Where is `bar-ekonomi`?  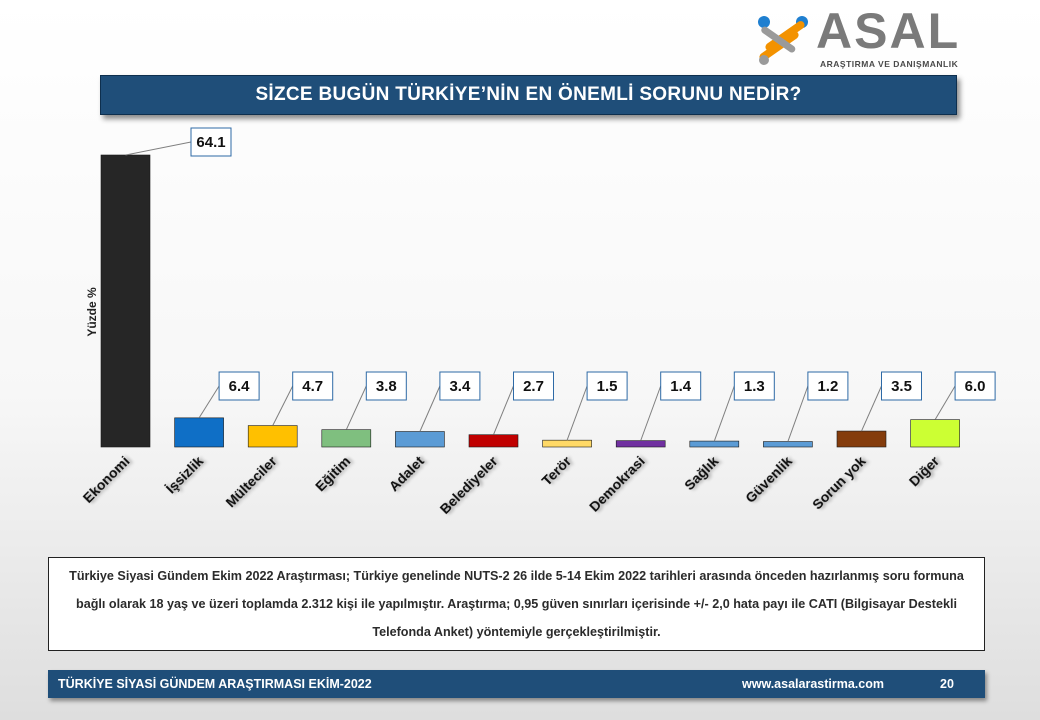
bar-ekonomi is located at coordinates (125, 301).